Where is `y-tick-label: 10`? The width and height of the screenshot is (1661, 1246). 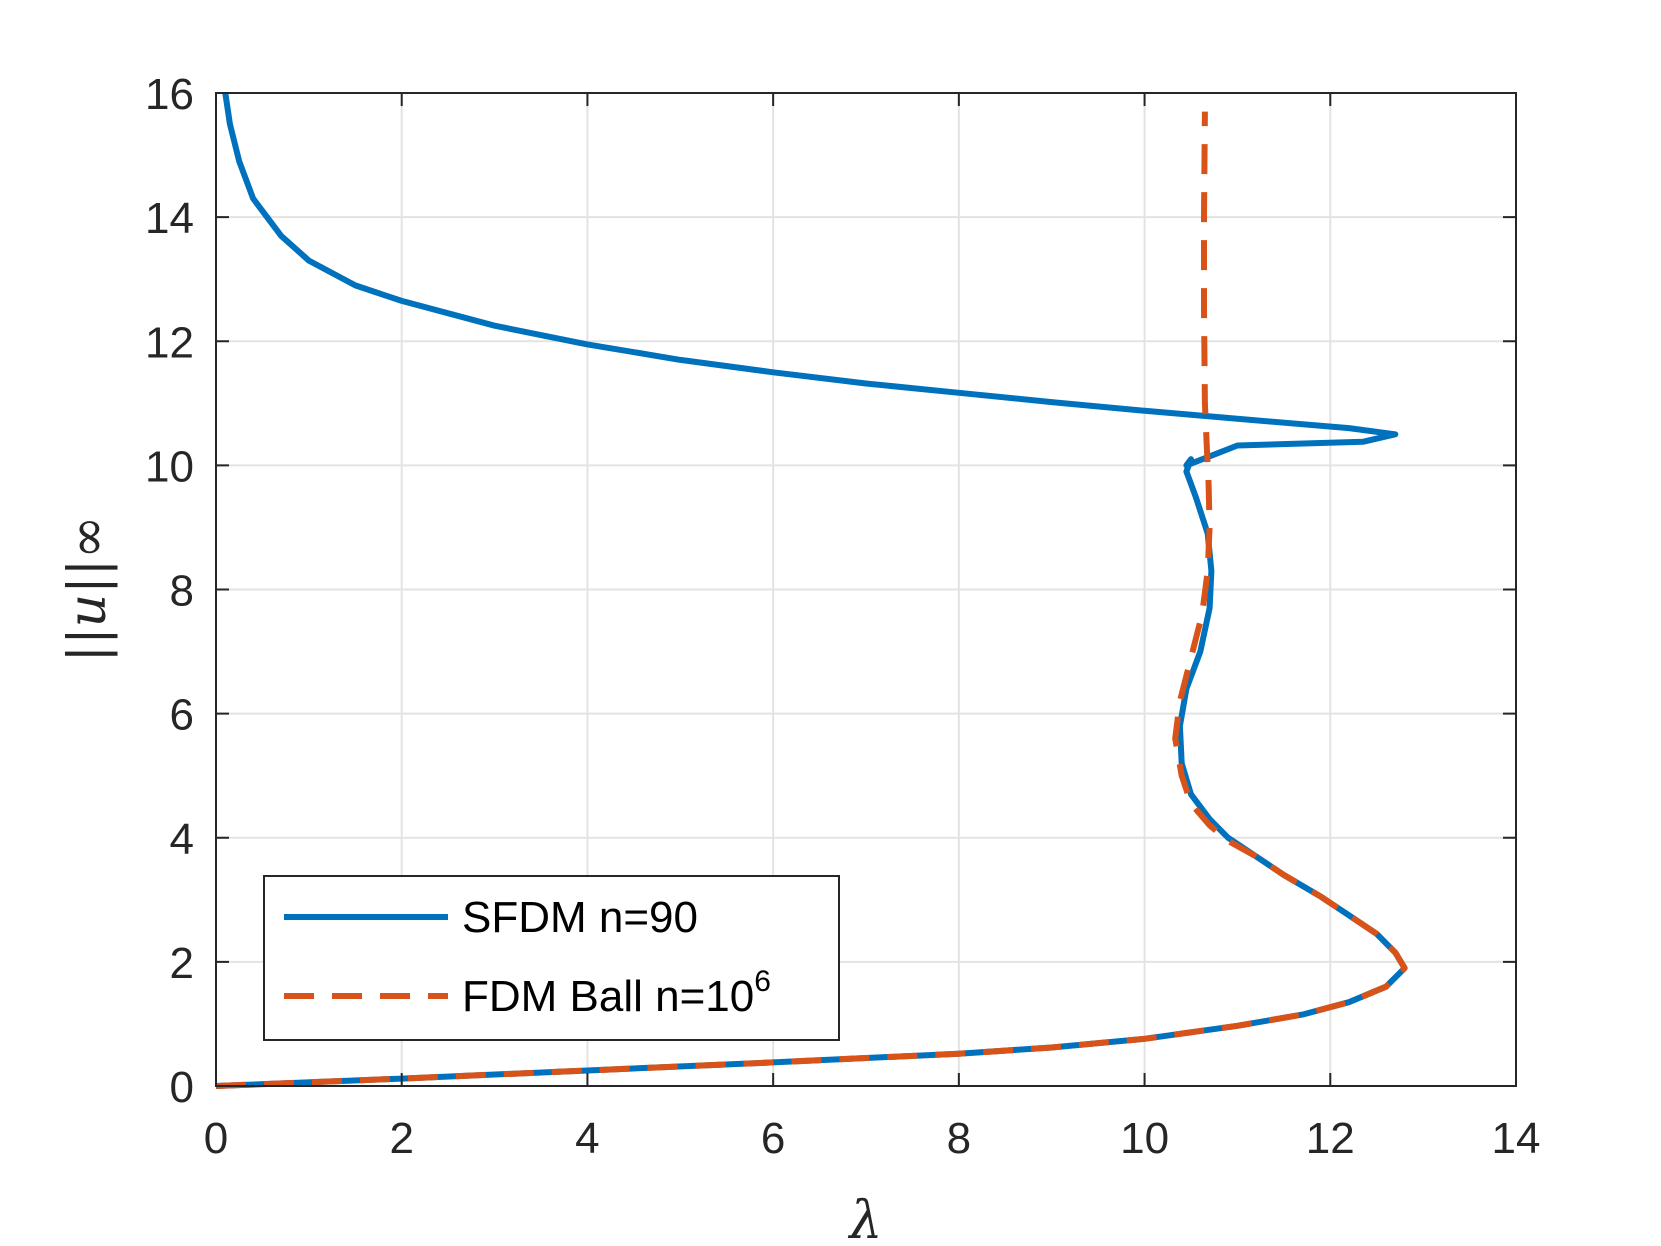
y-tick-label: 10 is located at coordinates (169, 466).